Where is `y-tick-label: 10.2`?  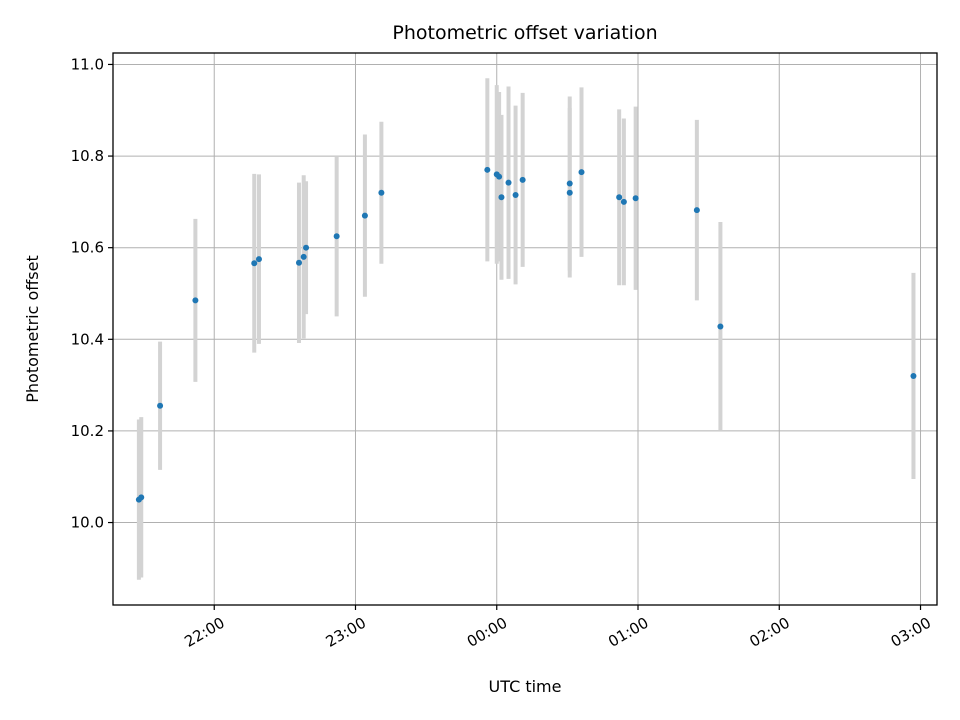 y-tick-label: 10.2 is located at coordinates (87, 431).